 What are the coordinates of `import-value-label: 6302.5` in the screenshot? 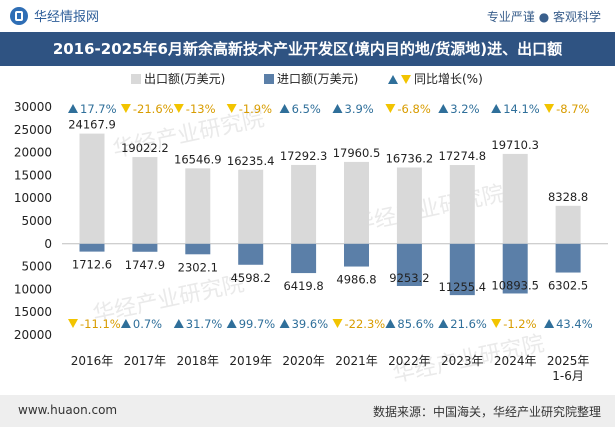 It's located at (568, 286).